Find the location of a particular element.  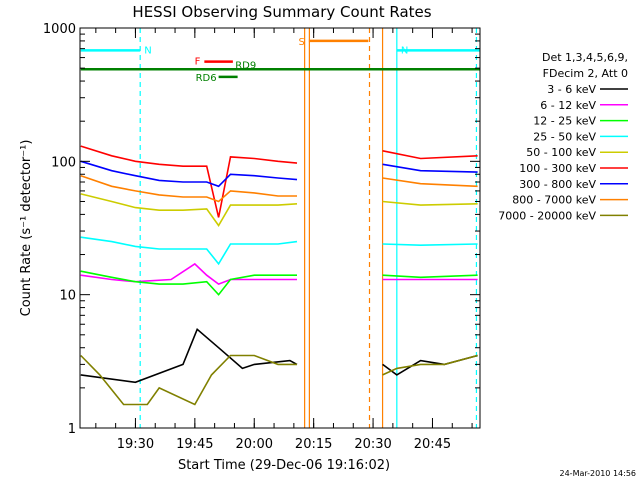

annotation-label: S is located at coordinates (302, 42).